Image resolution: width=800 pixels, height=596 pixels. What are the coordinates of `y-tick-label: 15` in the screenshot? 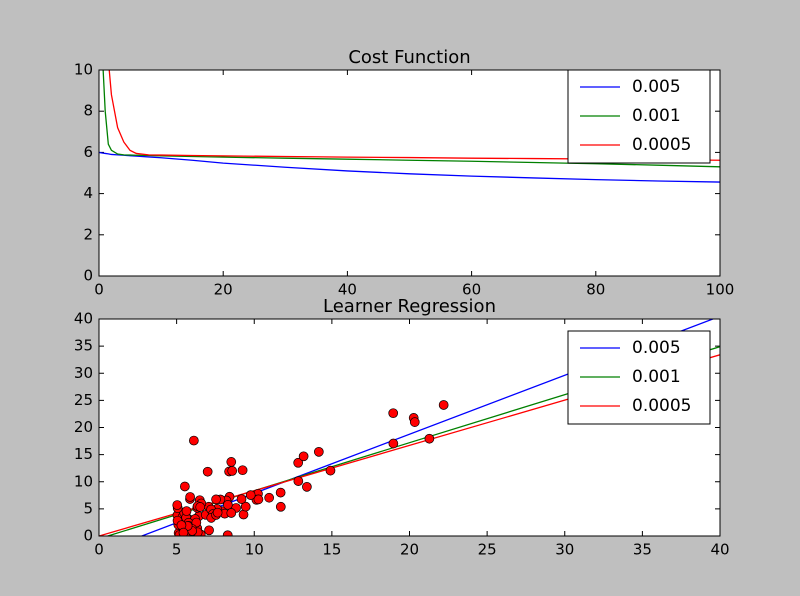 It's located at (83, 454).